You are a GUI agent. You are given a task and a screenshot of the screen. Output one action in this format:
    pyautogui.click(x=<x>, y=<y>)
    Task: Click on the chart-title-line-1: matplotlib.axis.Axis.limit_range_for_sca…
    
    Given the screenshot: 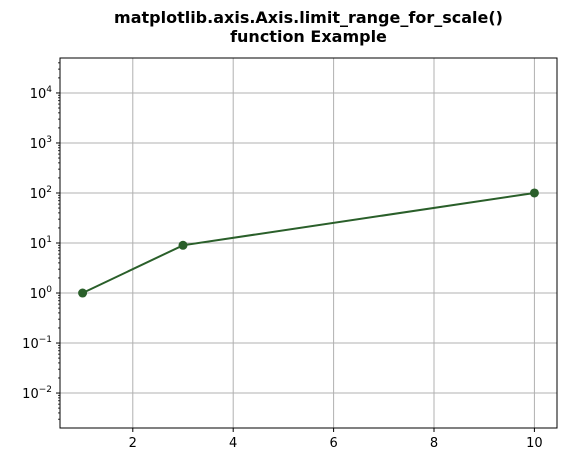 What is the action you would take?
    pyautogui.click(x=308, y=17)
    